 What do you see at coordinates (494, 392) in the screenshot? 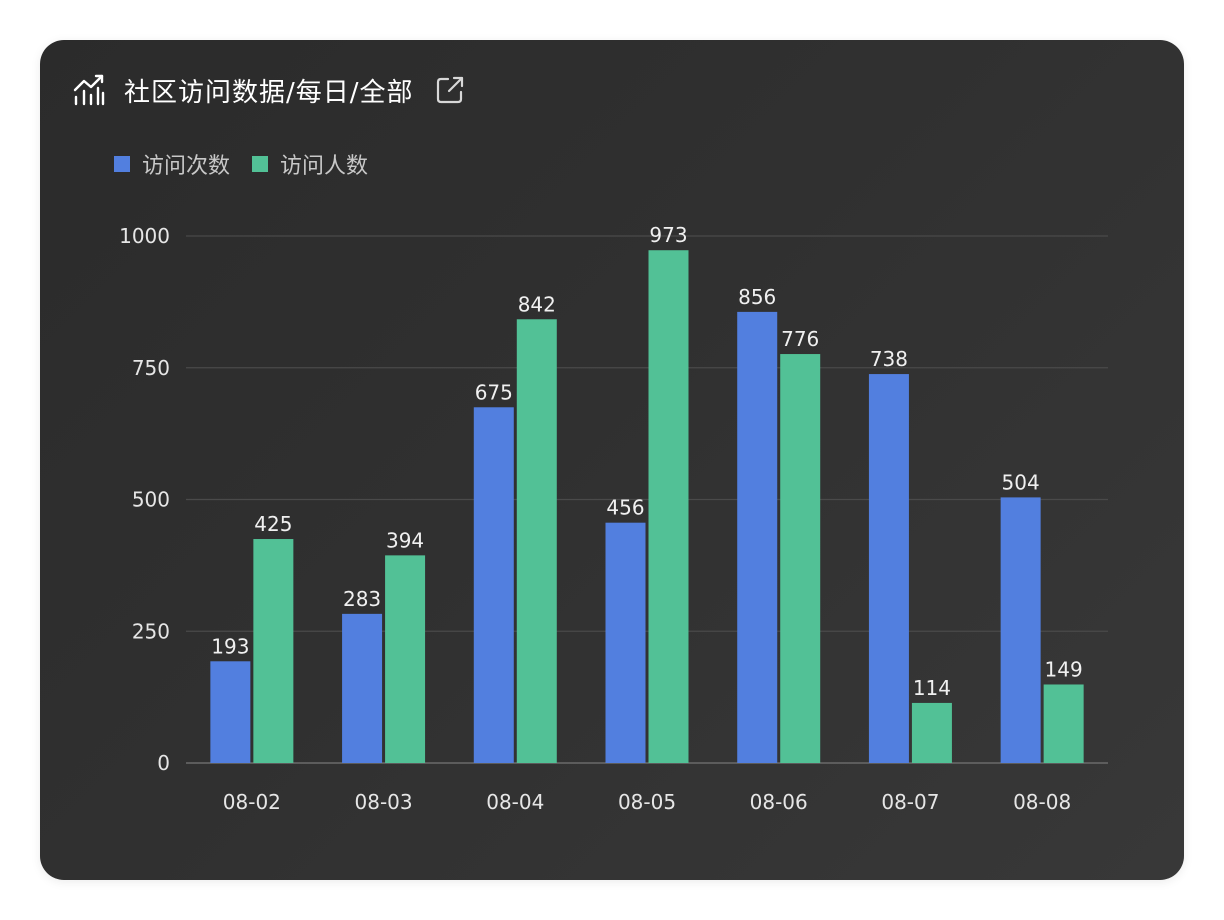
I see `data-label: 675` at bounding box center [494, 392].